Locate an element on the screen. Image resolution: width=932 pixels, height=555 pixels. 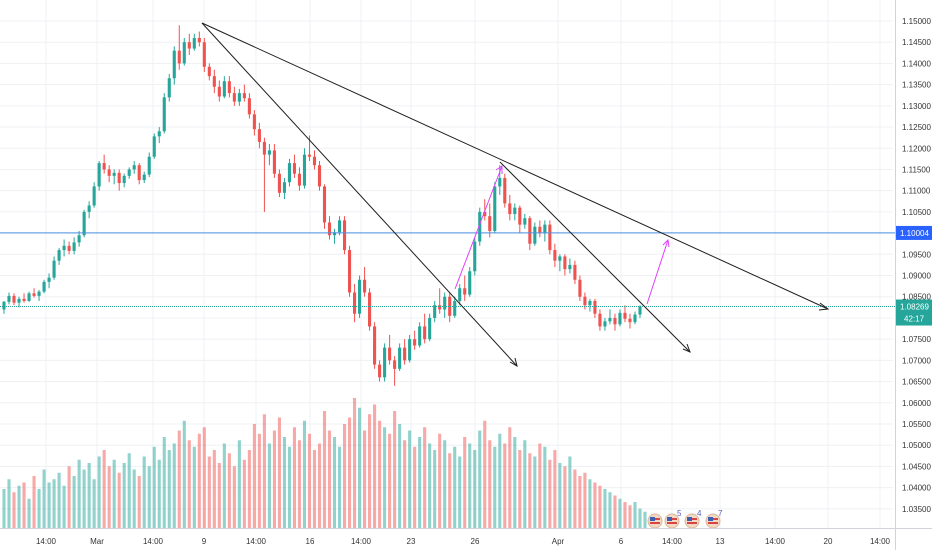
price-tick-label: 1.15000 is located at coordinates (916, 21).